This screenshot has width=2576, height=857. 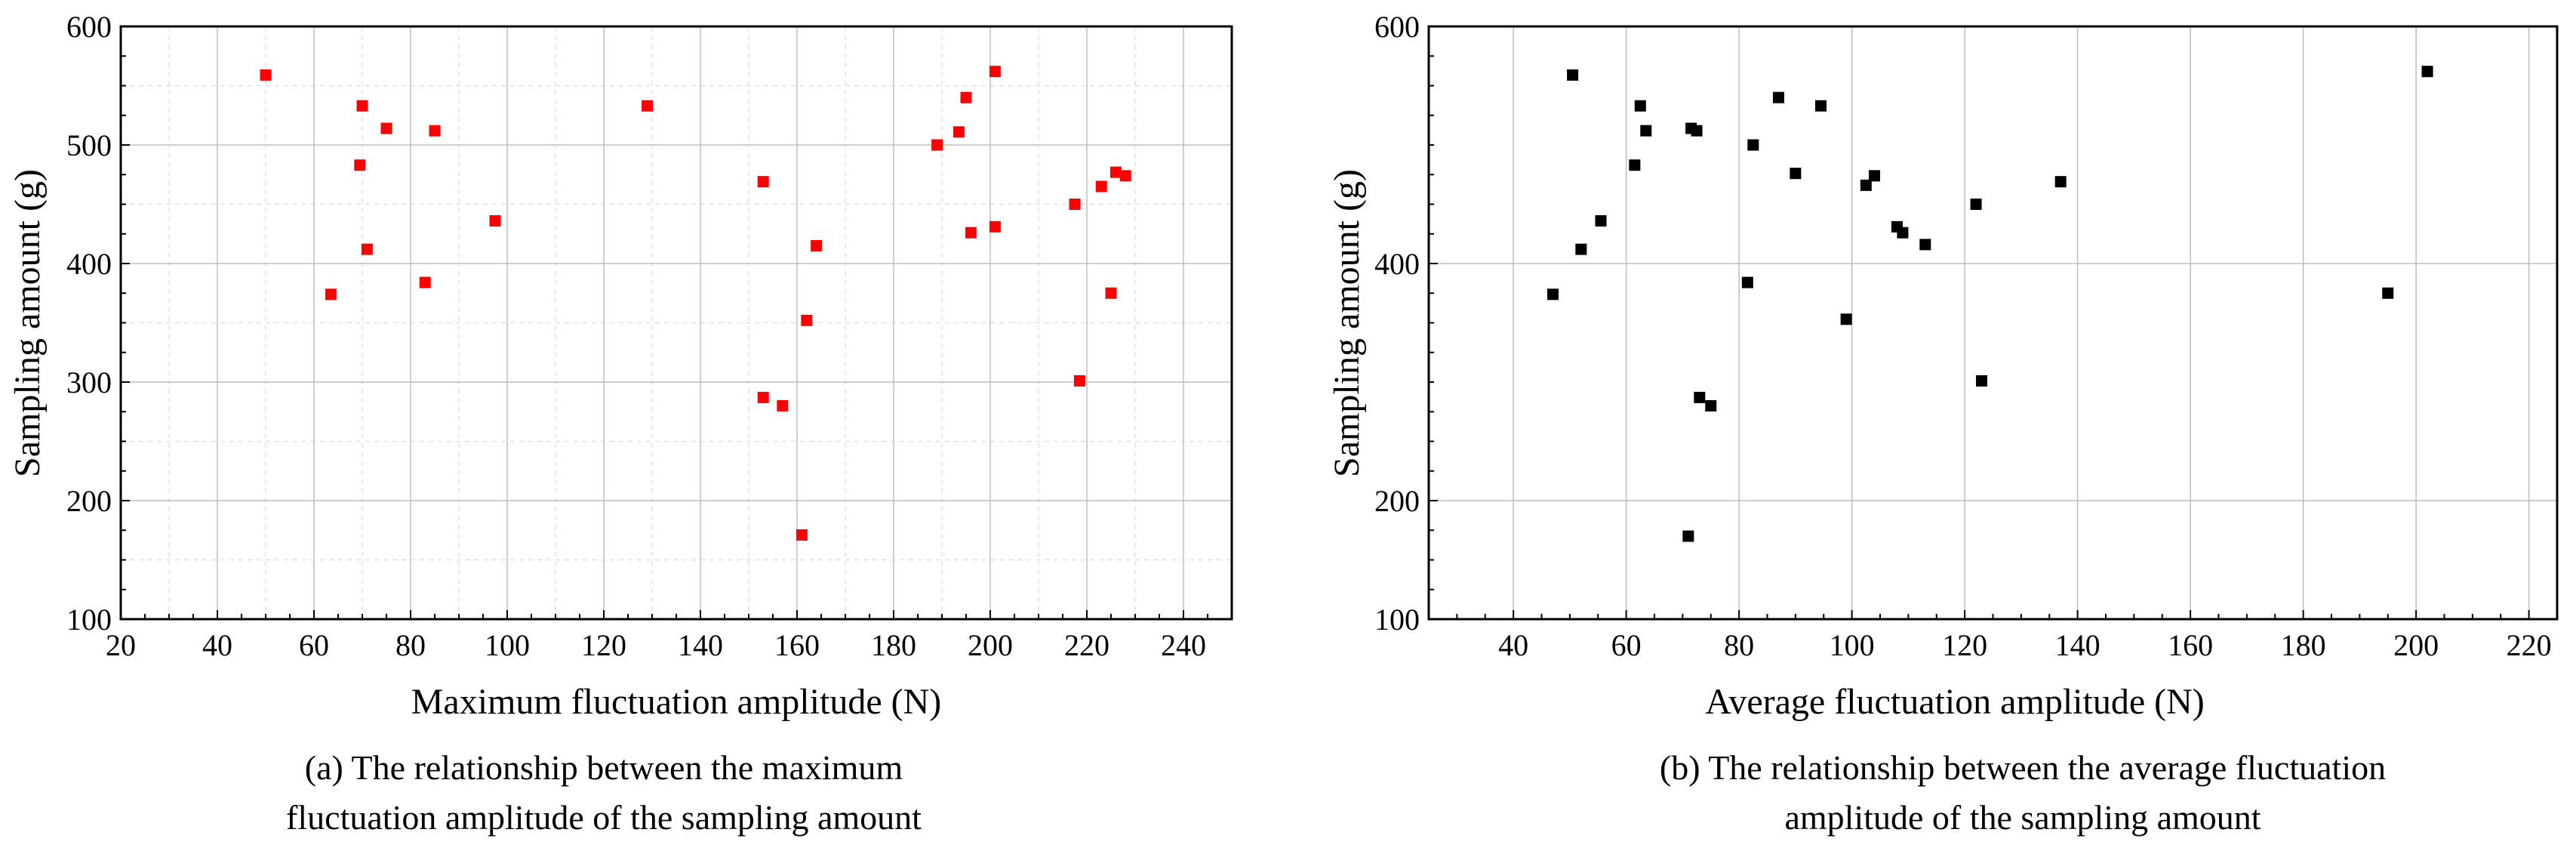 What do you see at coordinates (2022, 818) in the screenshot?
I see `panel-b-caption-line-2: amplitude of the sampling amount` at bounding box center [2022, 818].